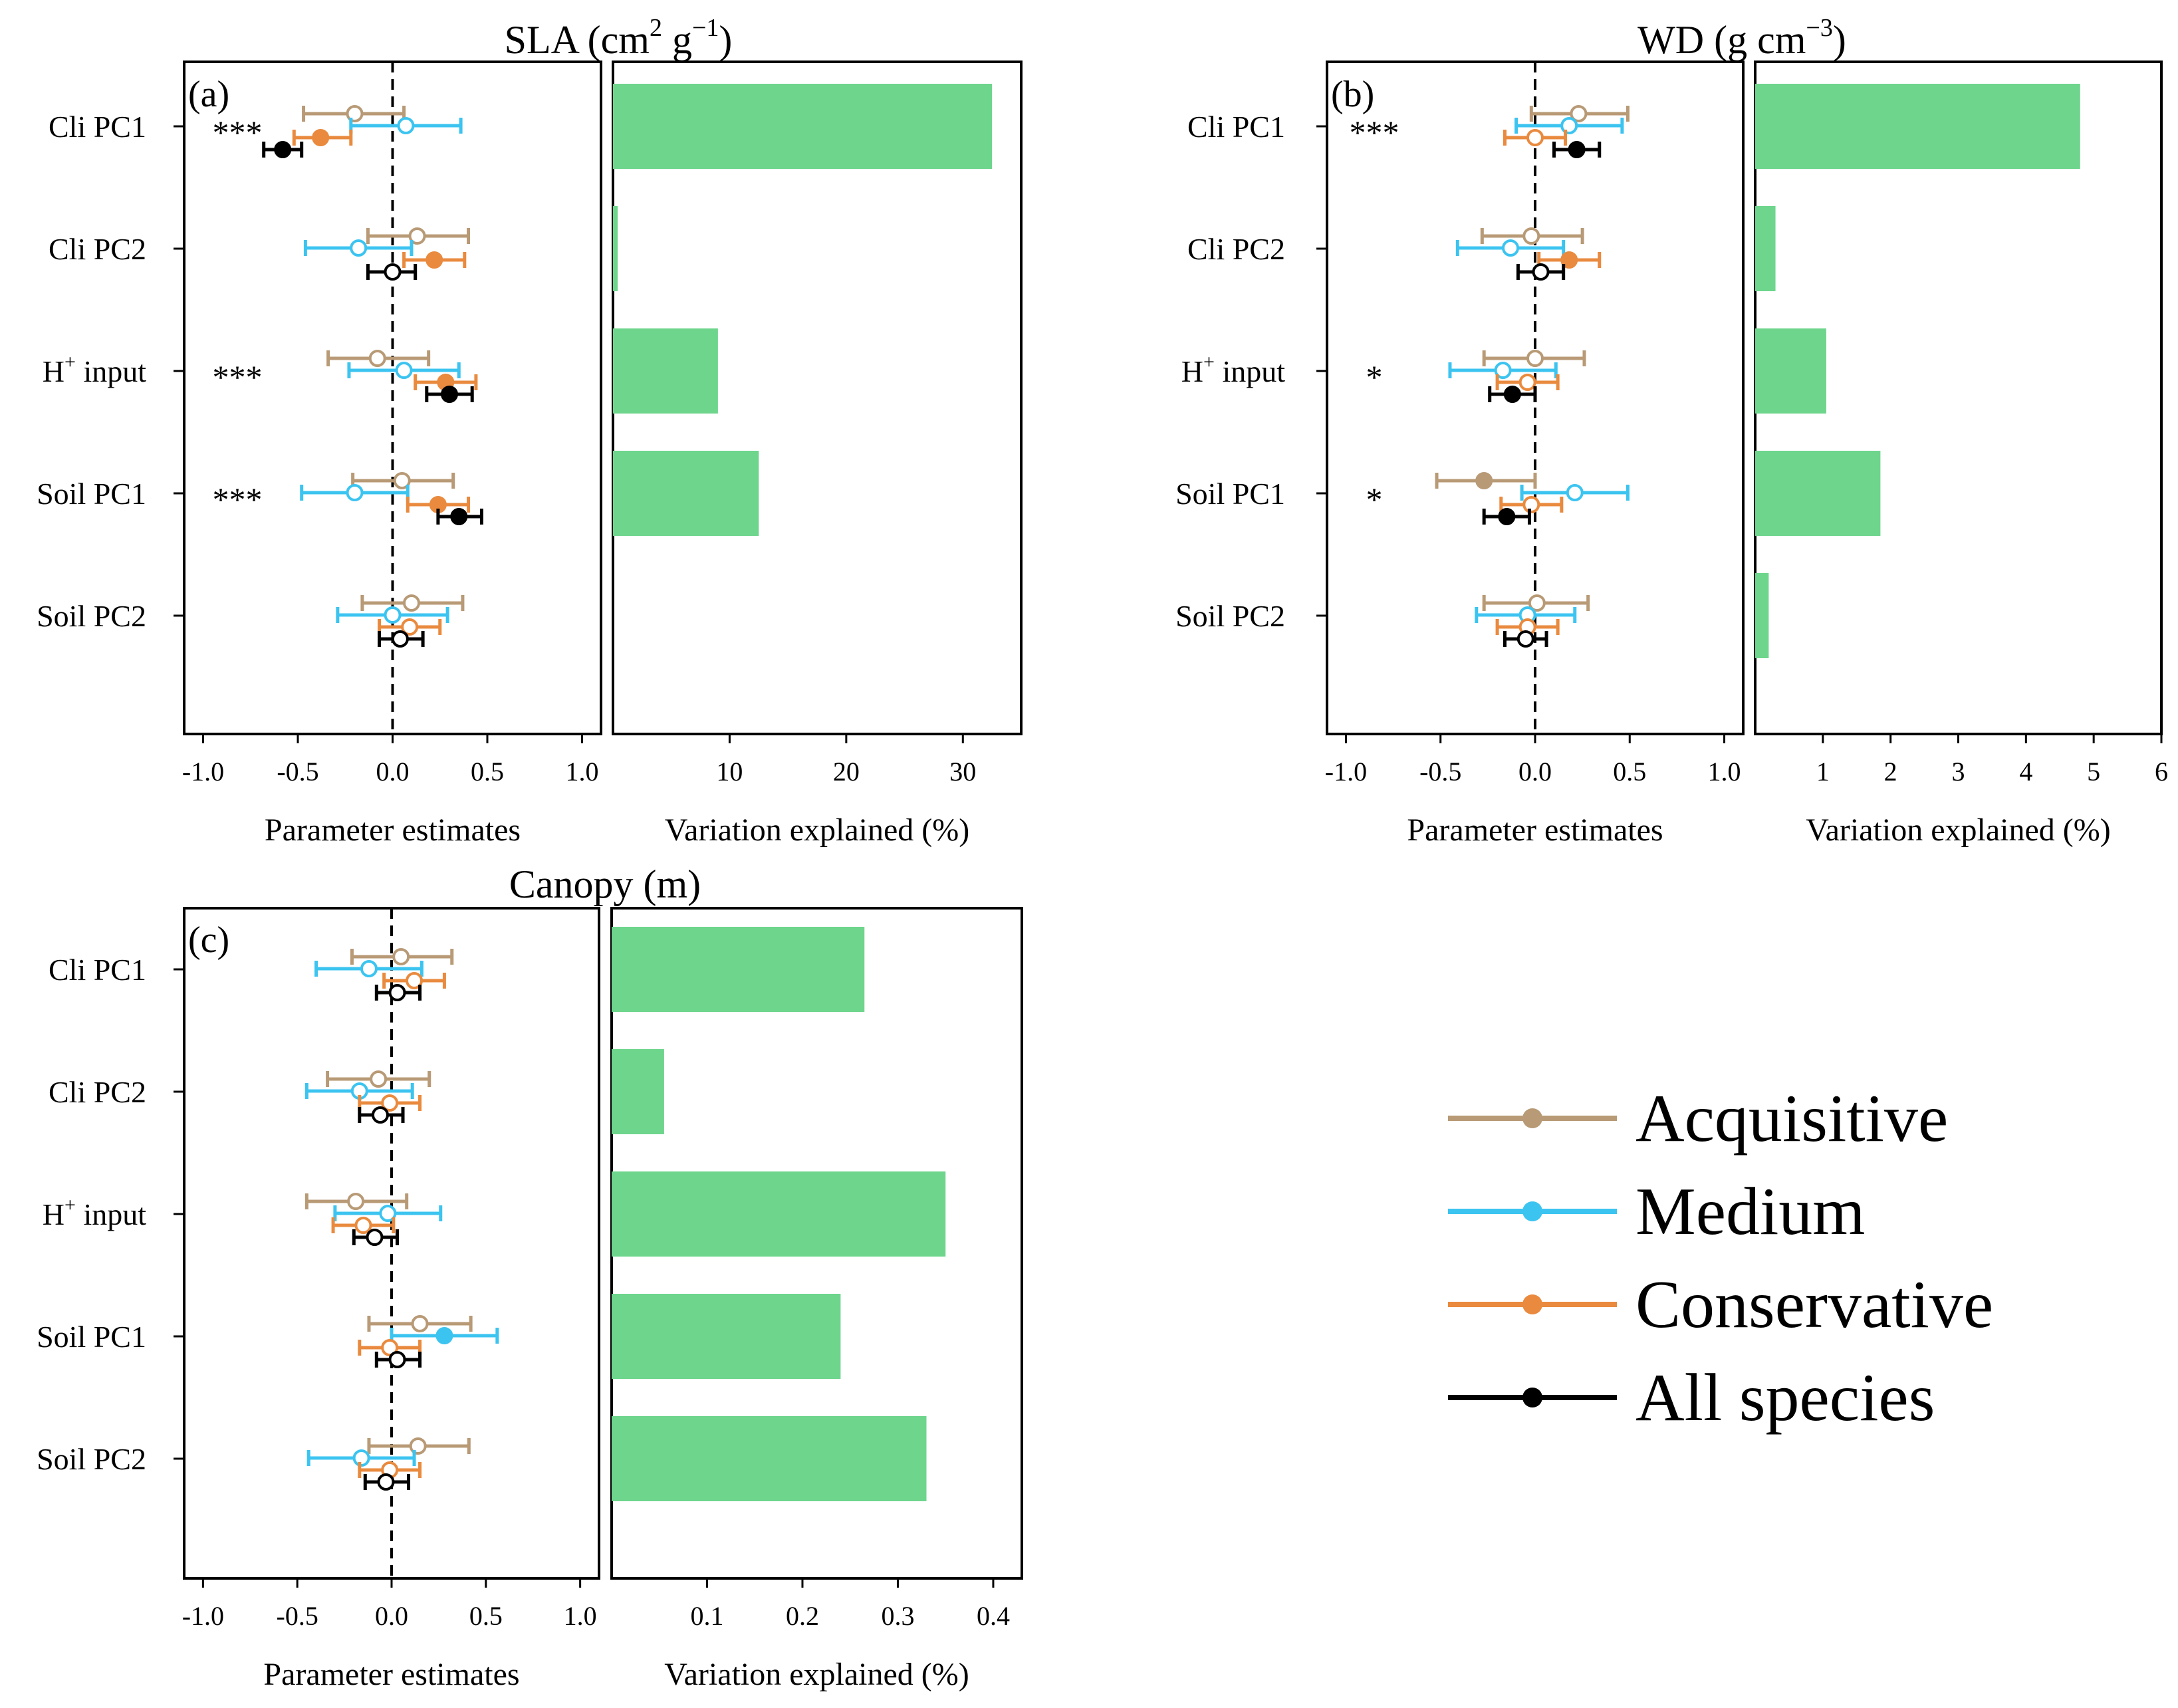 The width and height of the screenshot is (2178, 1708). What do you see at coordinates (994, 1616) in the screenshot?
I see `x-tick-label: 0.4` at bounding box center [994, 1616].